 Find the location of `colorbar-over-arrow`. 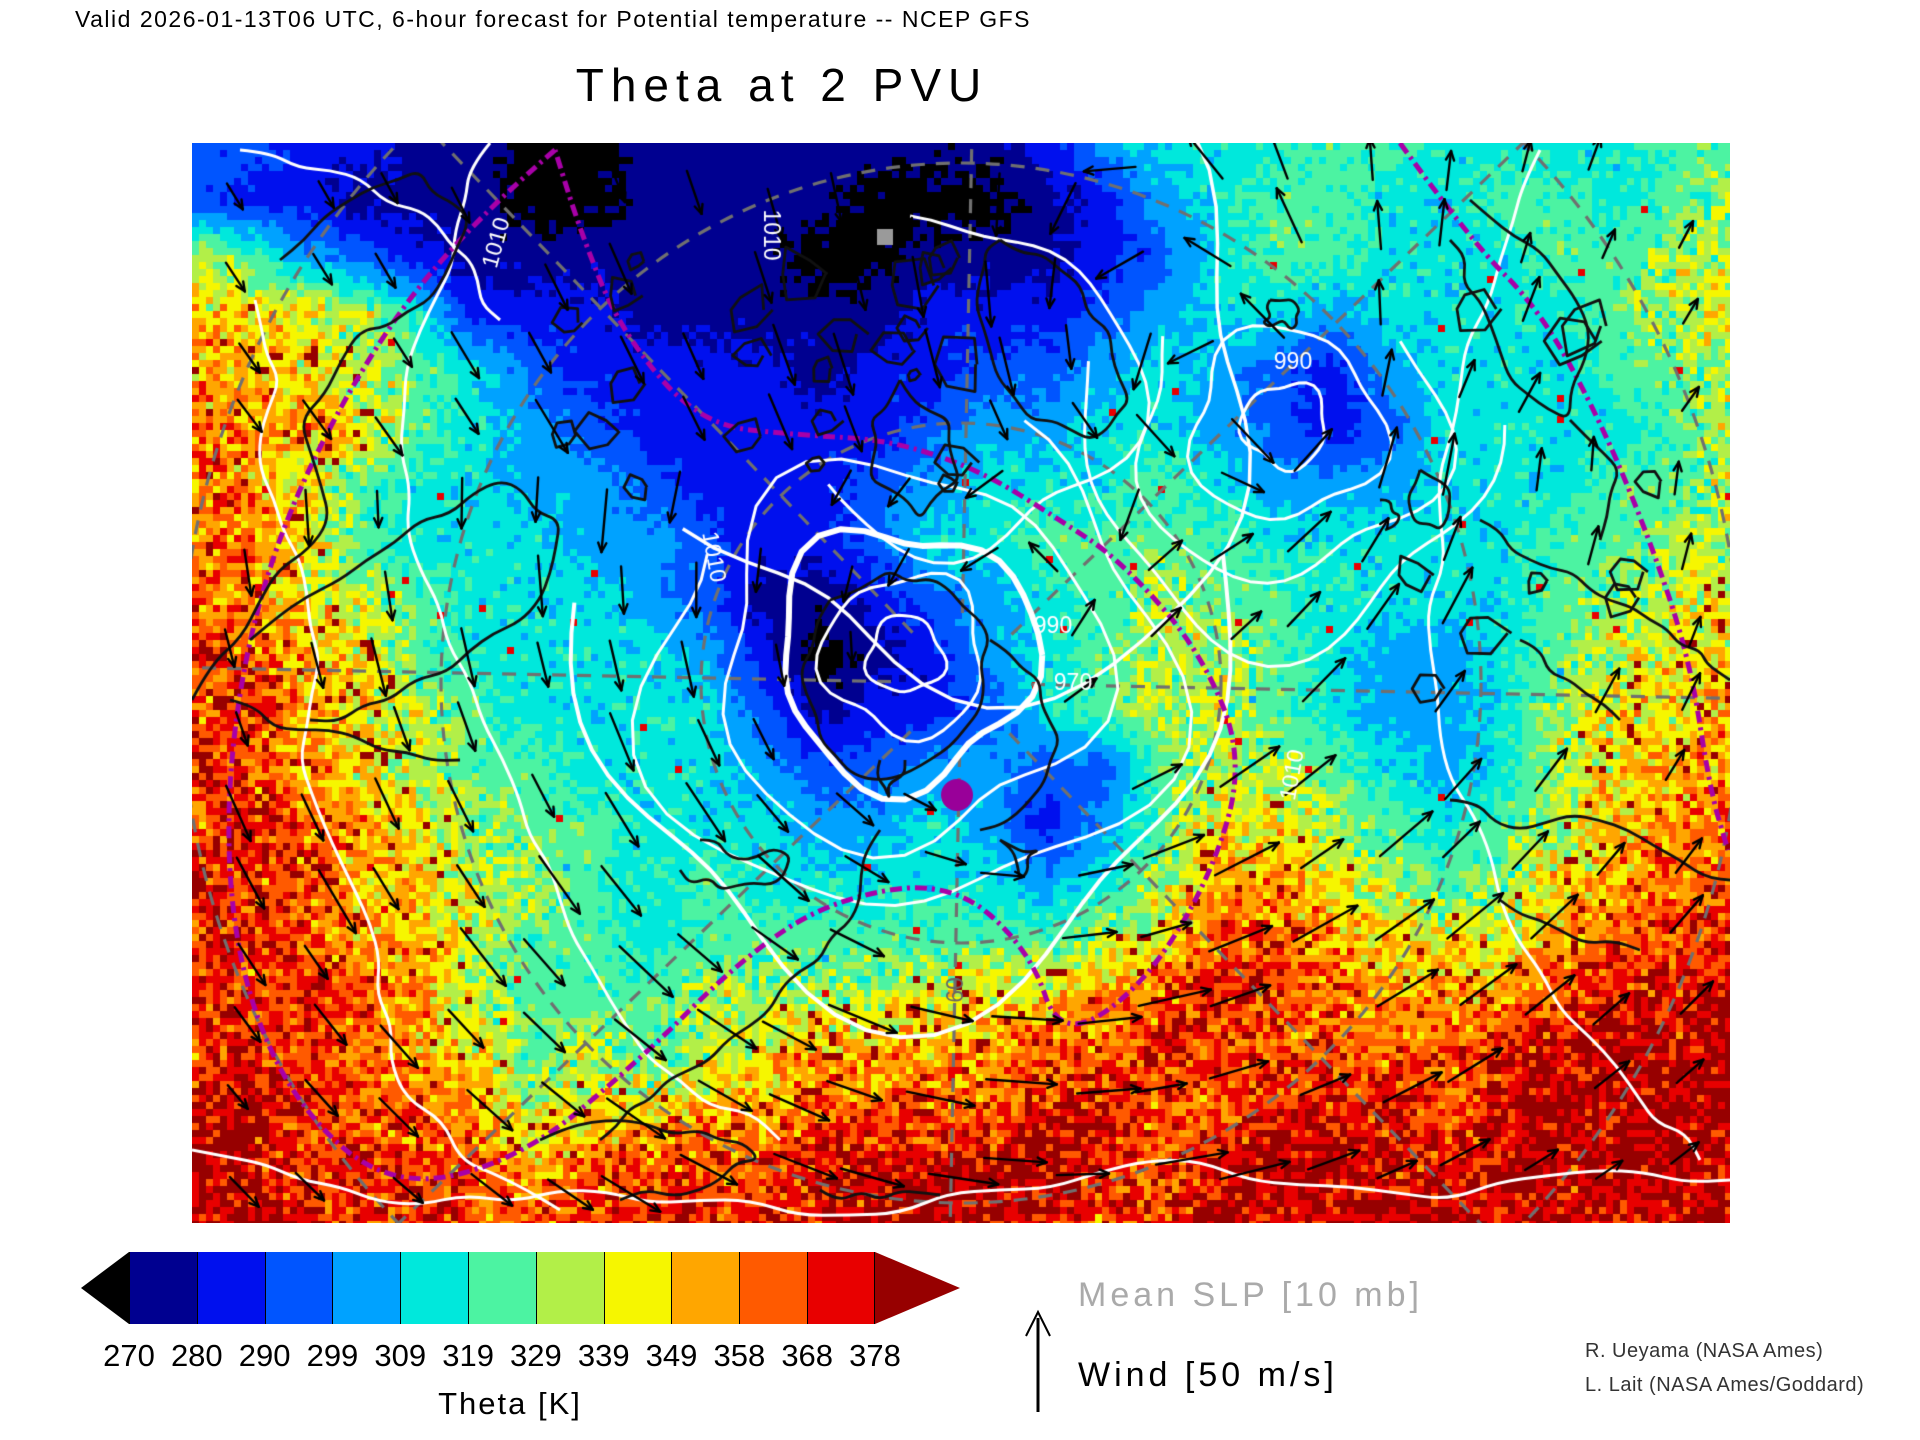

colorbar-over-arrow is located at coordinates (917, 1288).